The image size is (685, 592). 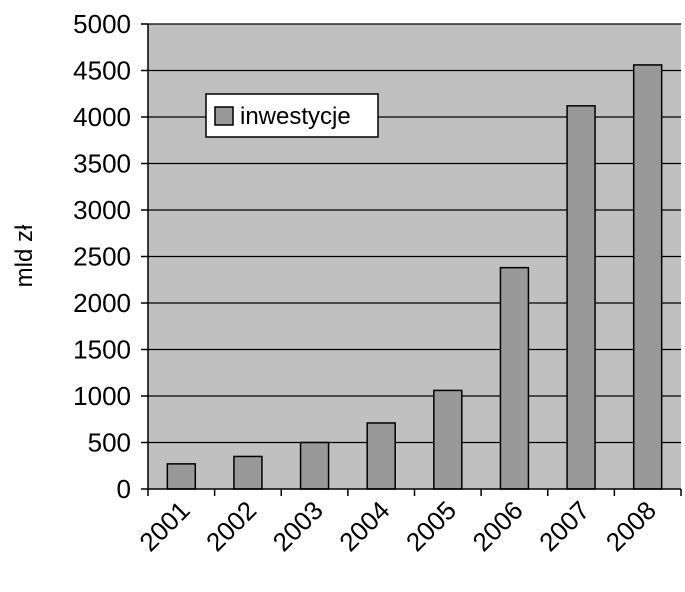 I want to click on y-tick-label: 1500, so click(x=102, y=350).